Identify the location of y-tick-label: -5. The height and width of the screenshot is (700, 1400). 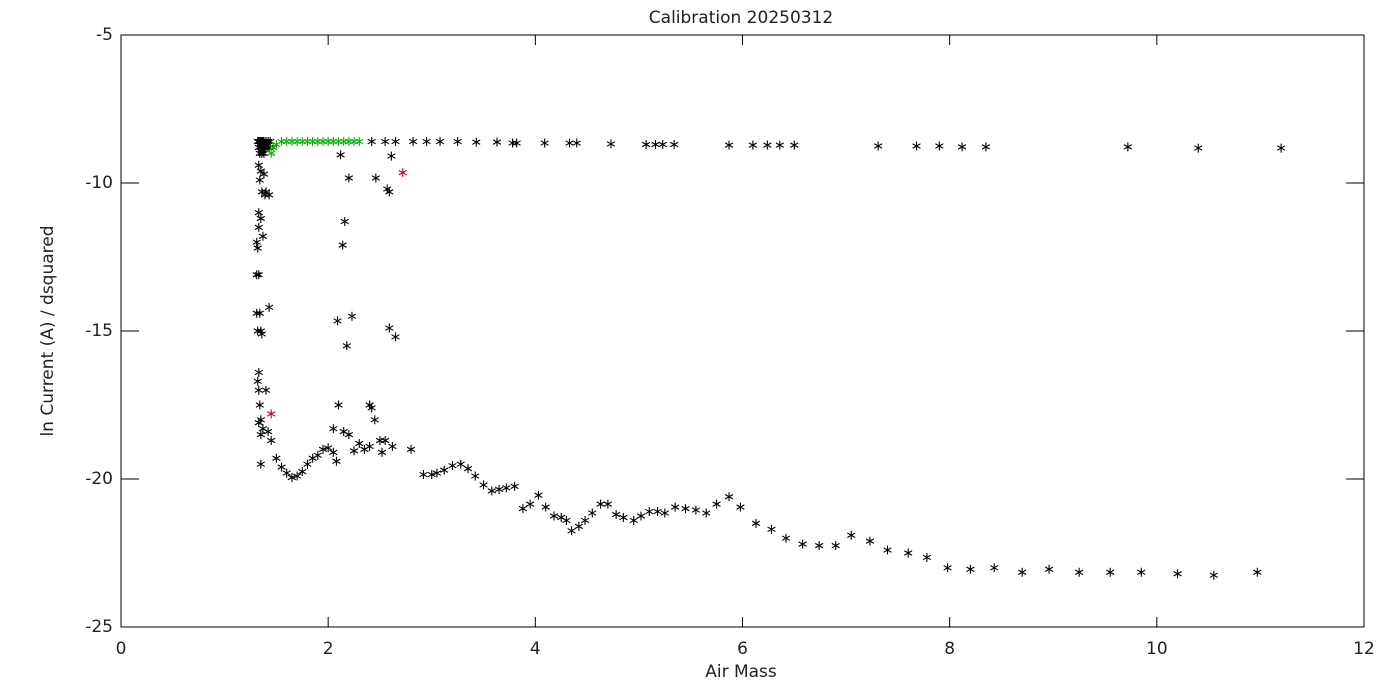
(104, 35).